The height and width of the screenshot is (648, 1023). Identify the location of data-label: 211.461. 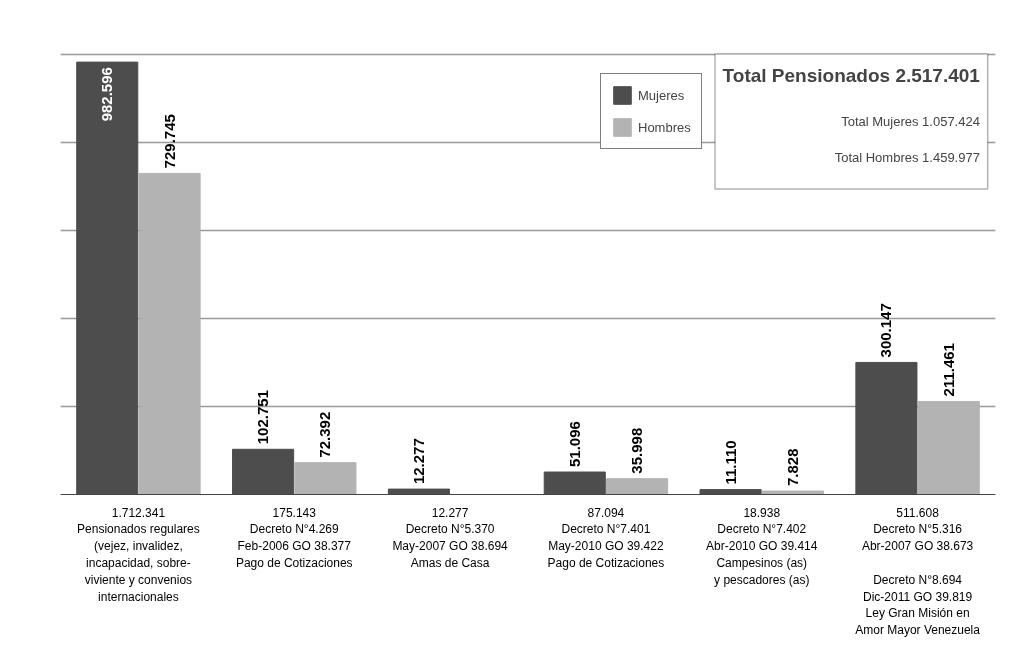
(948, 370).